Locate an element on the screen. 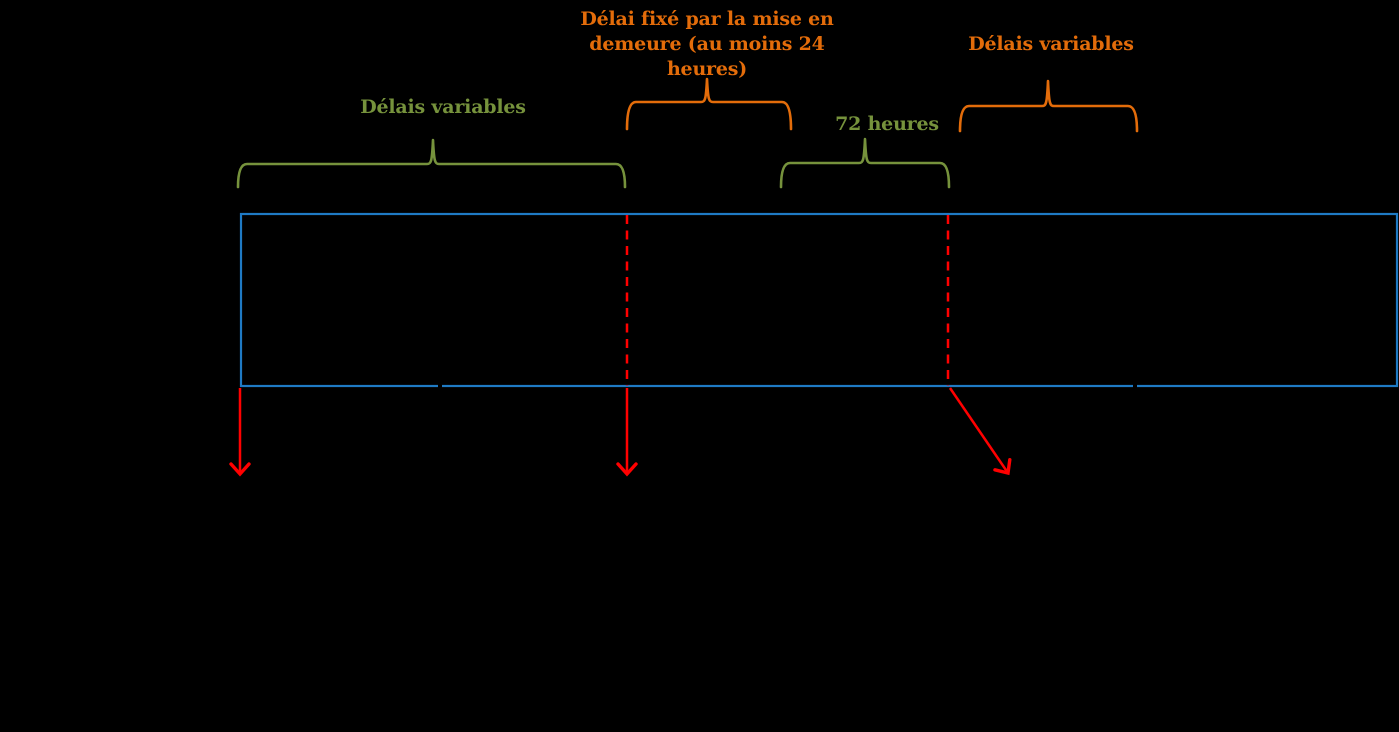 This screenshot has height=732, width=1399. label-delais-variables-left: Délais variables is located at coordinates (443, 107).